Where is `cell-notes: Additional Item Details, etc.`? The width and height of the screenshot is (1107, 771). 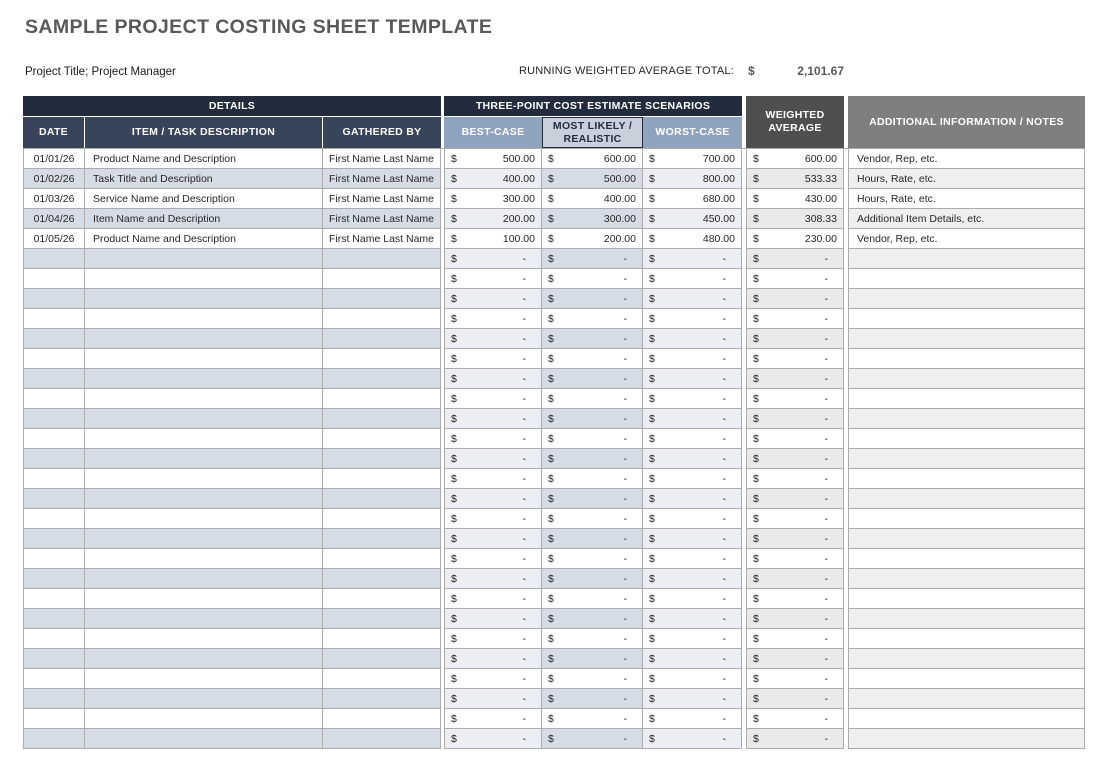
cell-notes: Additional Item Details, etc. is located at coordinates (966, 219).